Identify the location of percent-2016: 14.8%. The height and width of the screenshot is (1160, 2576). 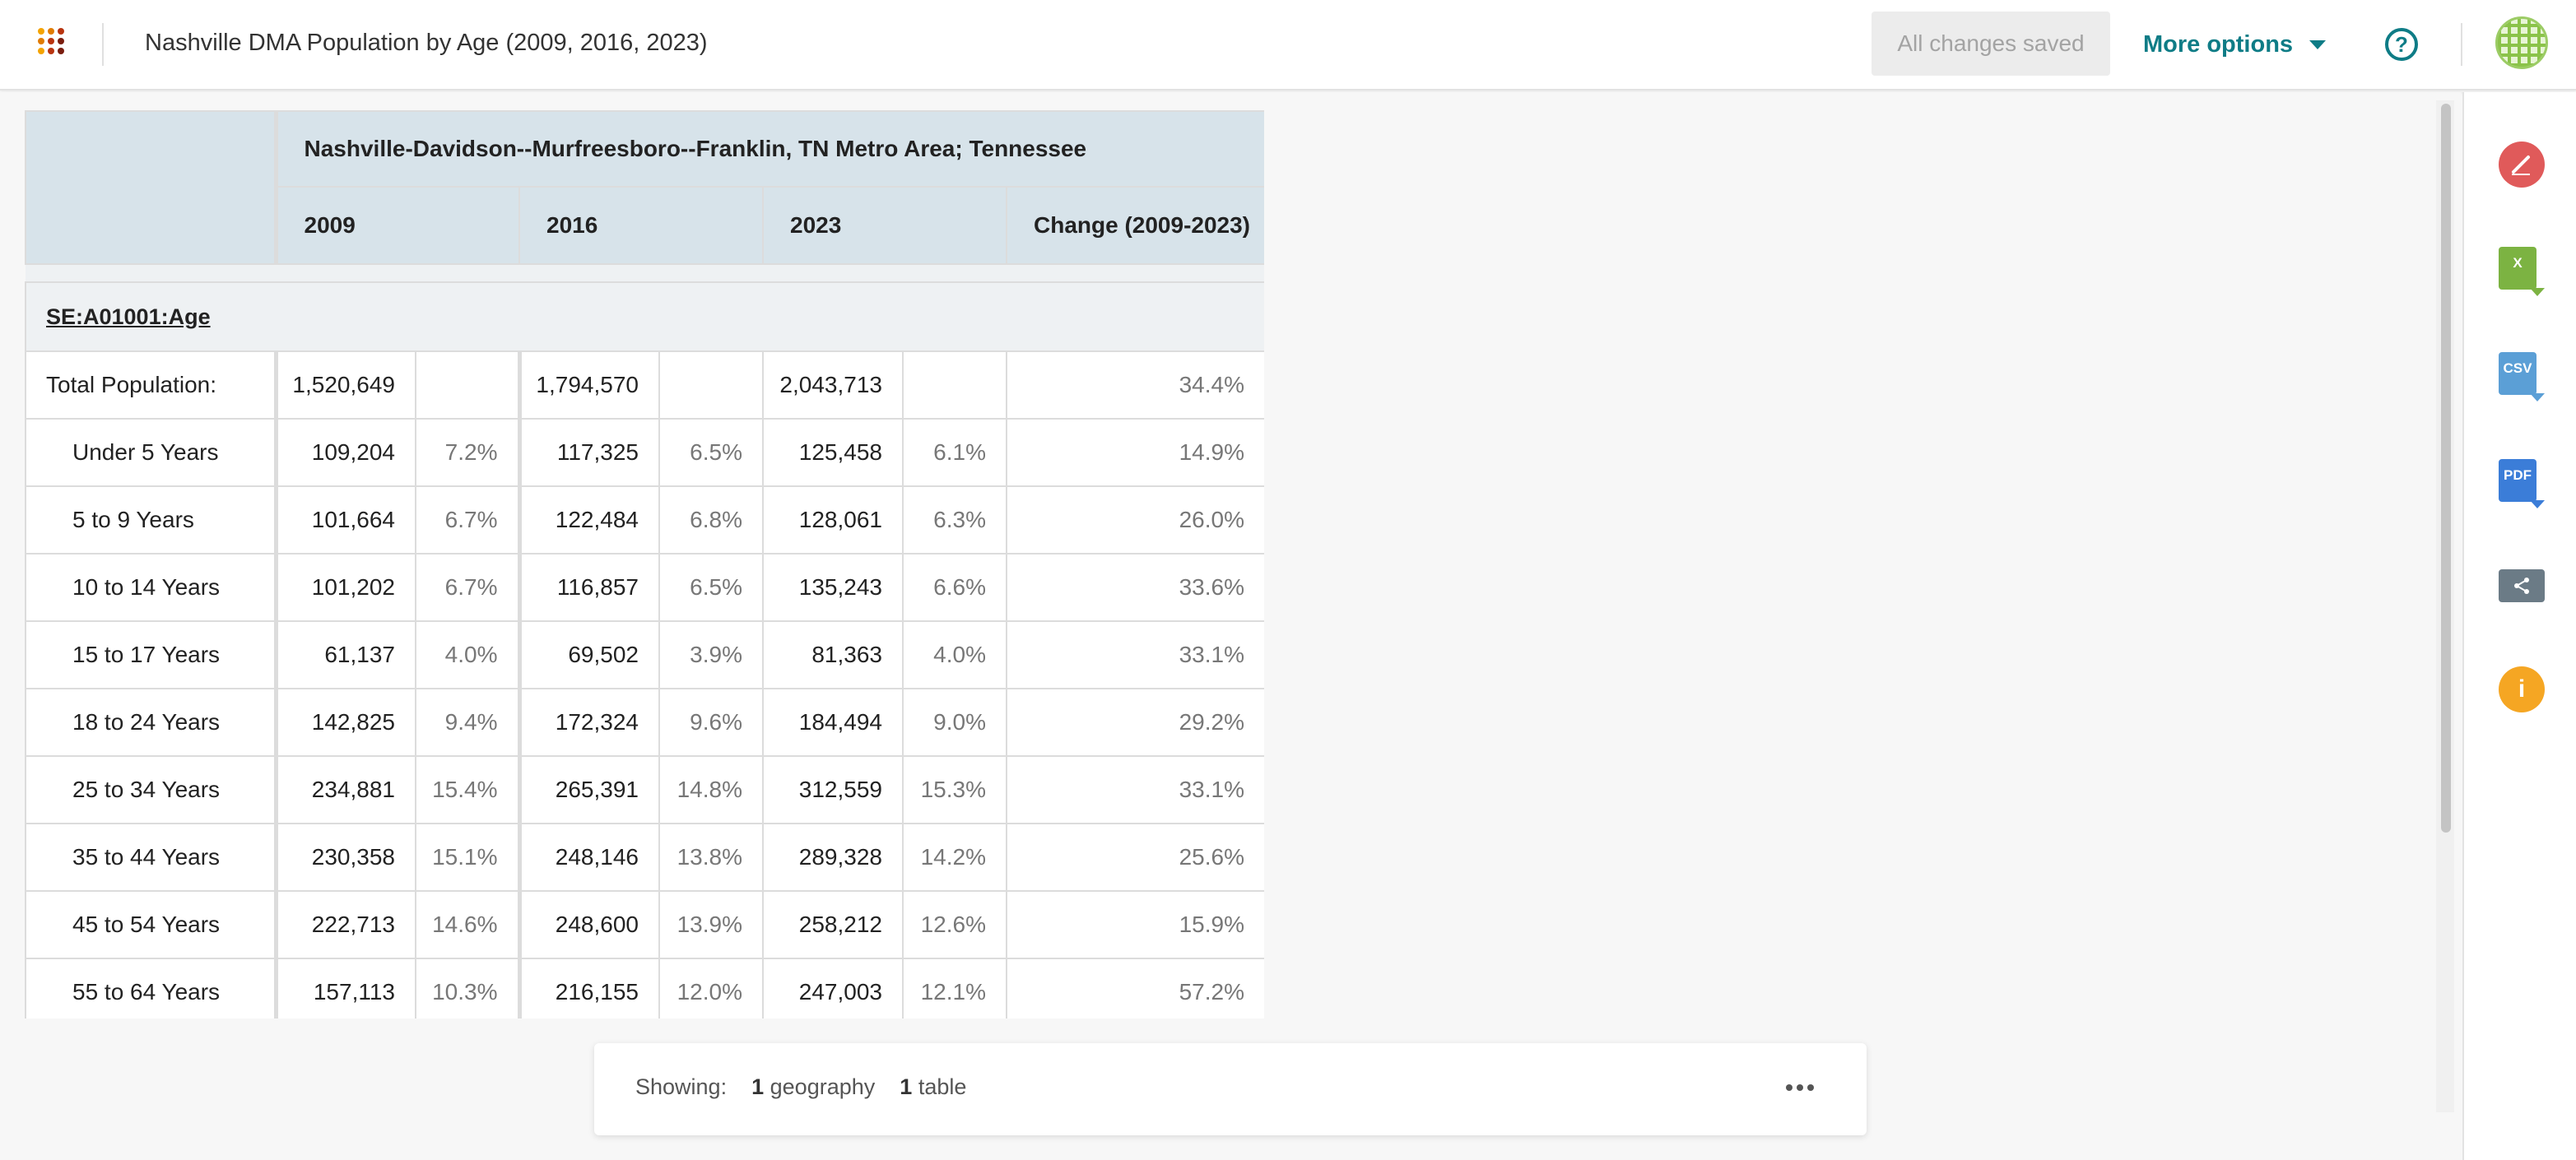
(711, 789).